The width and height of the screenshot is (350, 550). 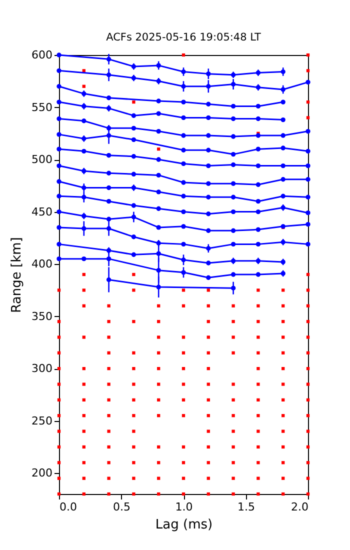 What do you see at coordinates (17, 275) in the screenshot?
I see `y-axis-title: Range [km]` at bounding box center [17, 275].